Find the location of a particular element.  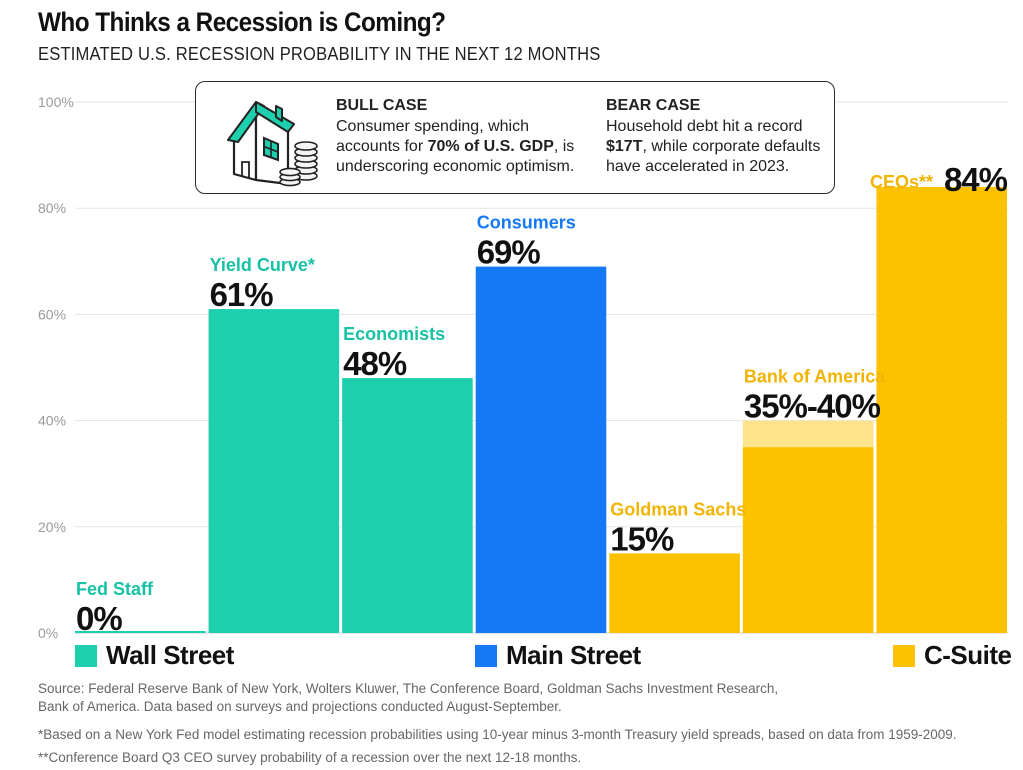

bar-name-label: Yield Curve* is located at coordinates (262, 265).